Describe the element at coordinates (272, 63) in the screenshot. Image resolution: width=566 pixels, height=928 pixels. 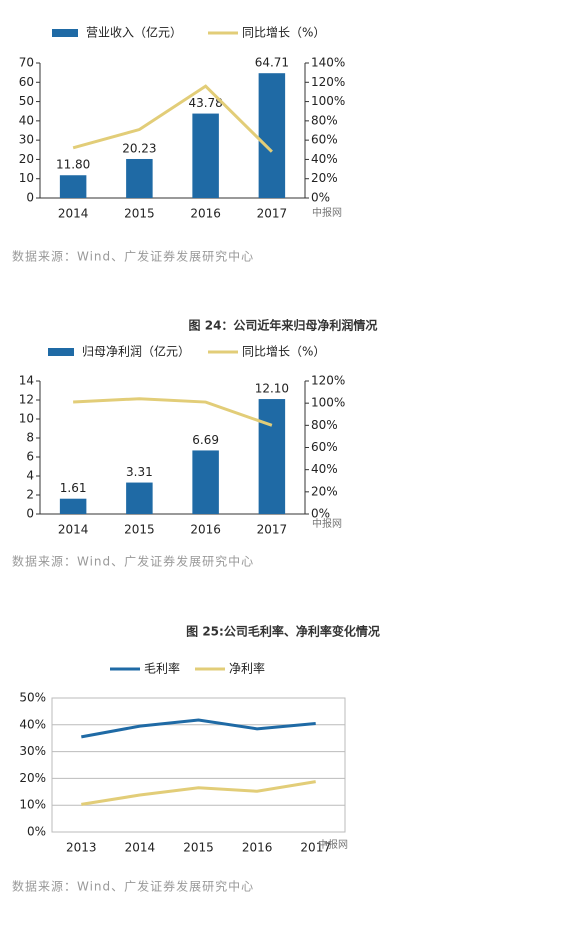
I see `value-label: 64.71` at that location.